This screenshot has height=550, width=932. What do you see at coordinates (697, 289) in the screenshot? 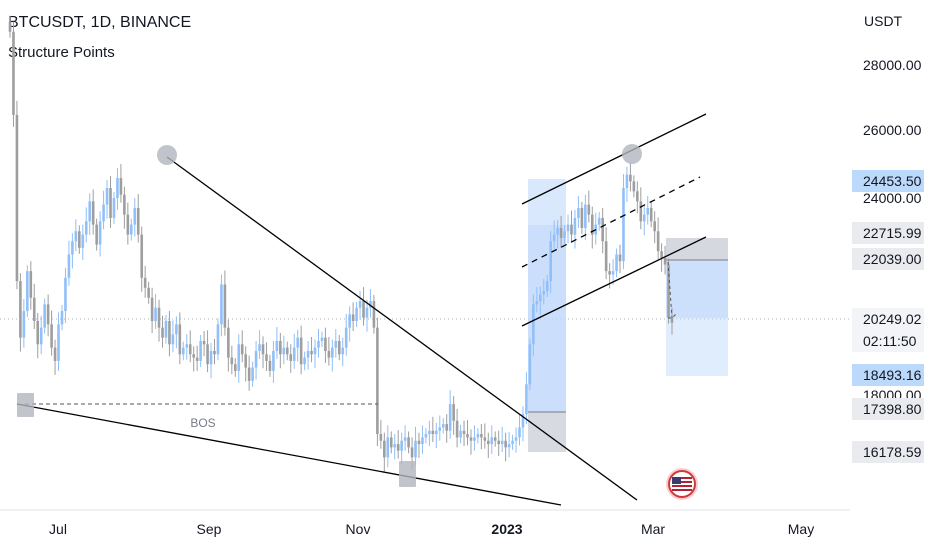
I see `position-box-profit-right` at bounding box center [697, 289].